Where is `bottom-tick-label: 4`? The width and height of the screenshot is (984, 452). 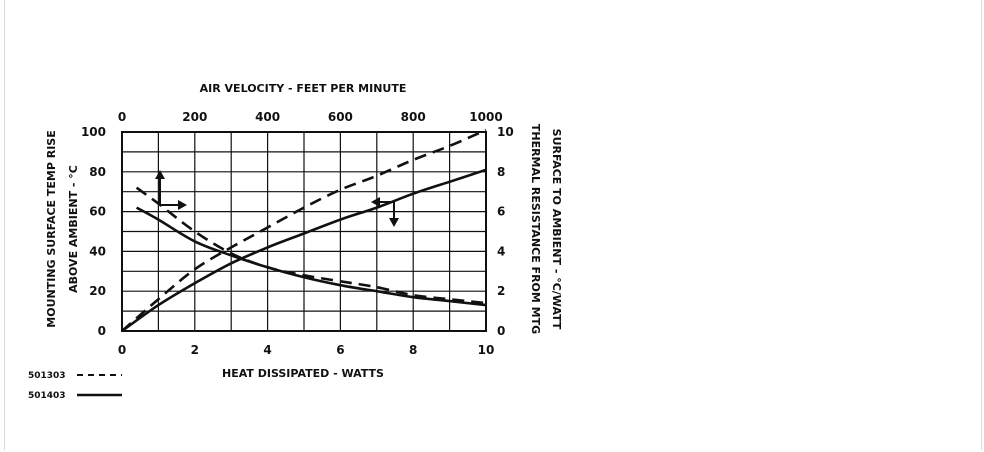 bottom-tick-label: 4 is located at coordinates (267, 350).